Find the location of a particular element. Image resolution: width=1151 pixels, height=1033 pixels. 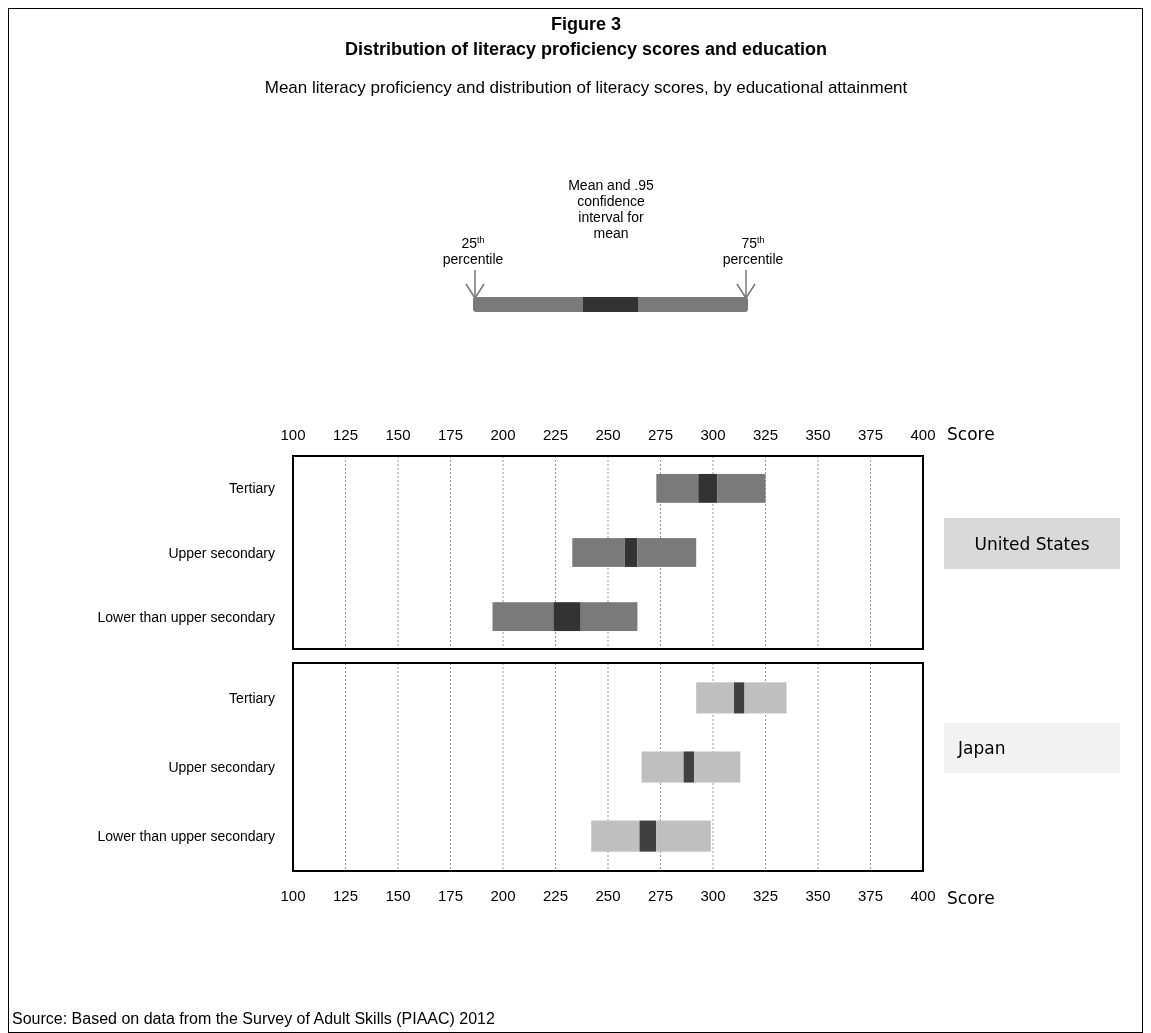

chart-title: Figure 3 is located at coordinates (586, 24).